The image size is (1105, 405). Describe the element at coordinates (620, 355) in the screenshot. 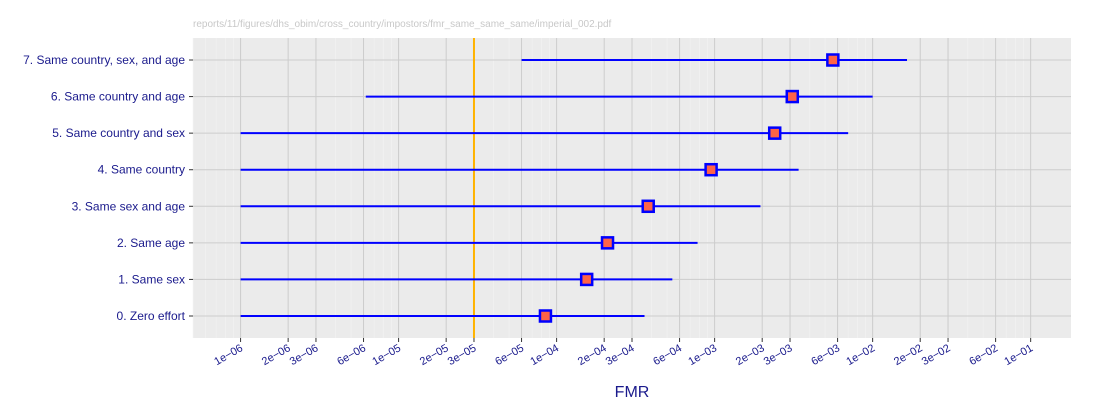

I see `x-tick-label: 3e−04` at that location.